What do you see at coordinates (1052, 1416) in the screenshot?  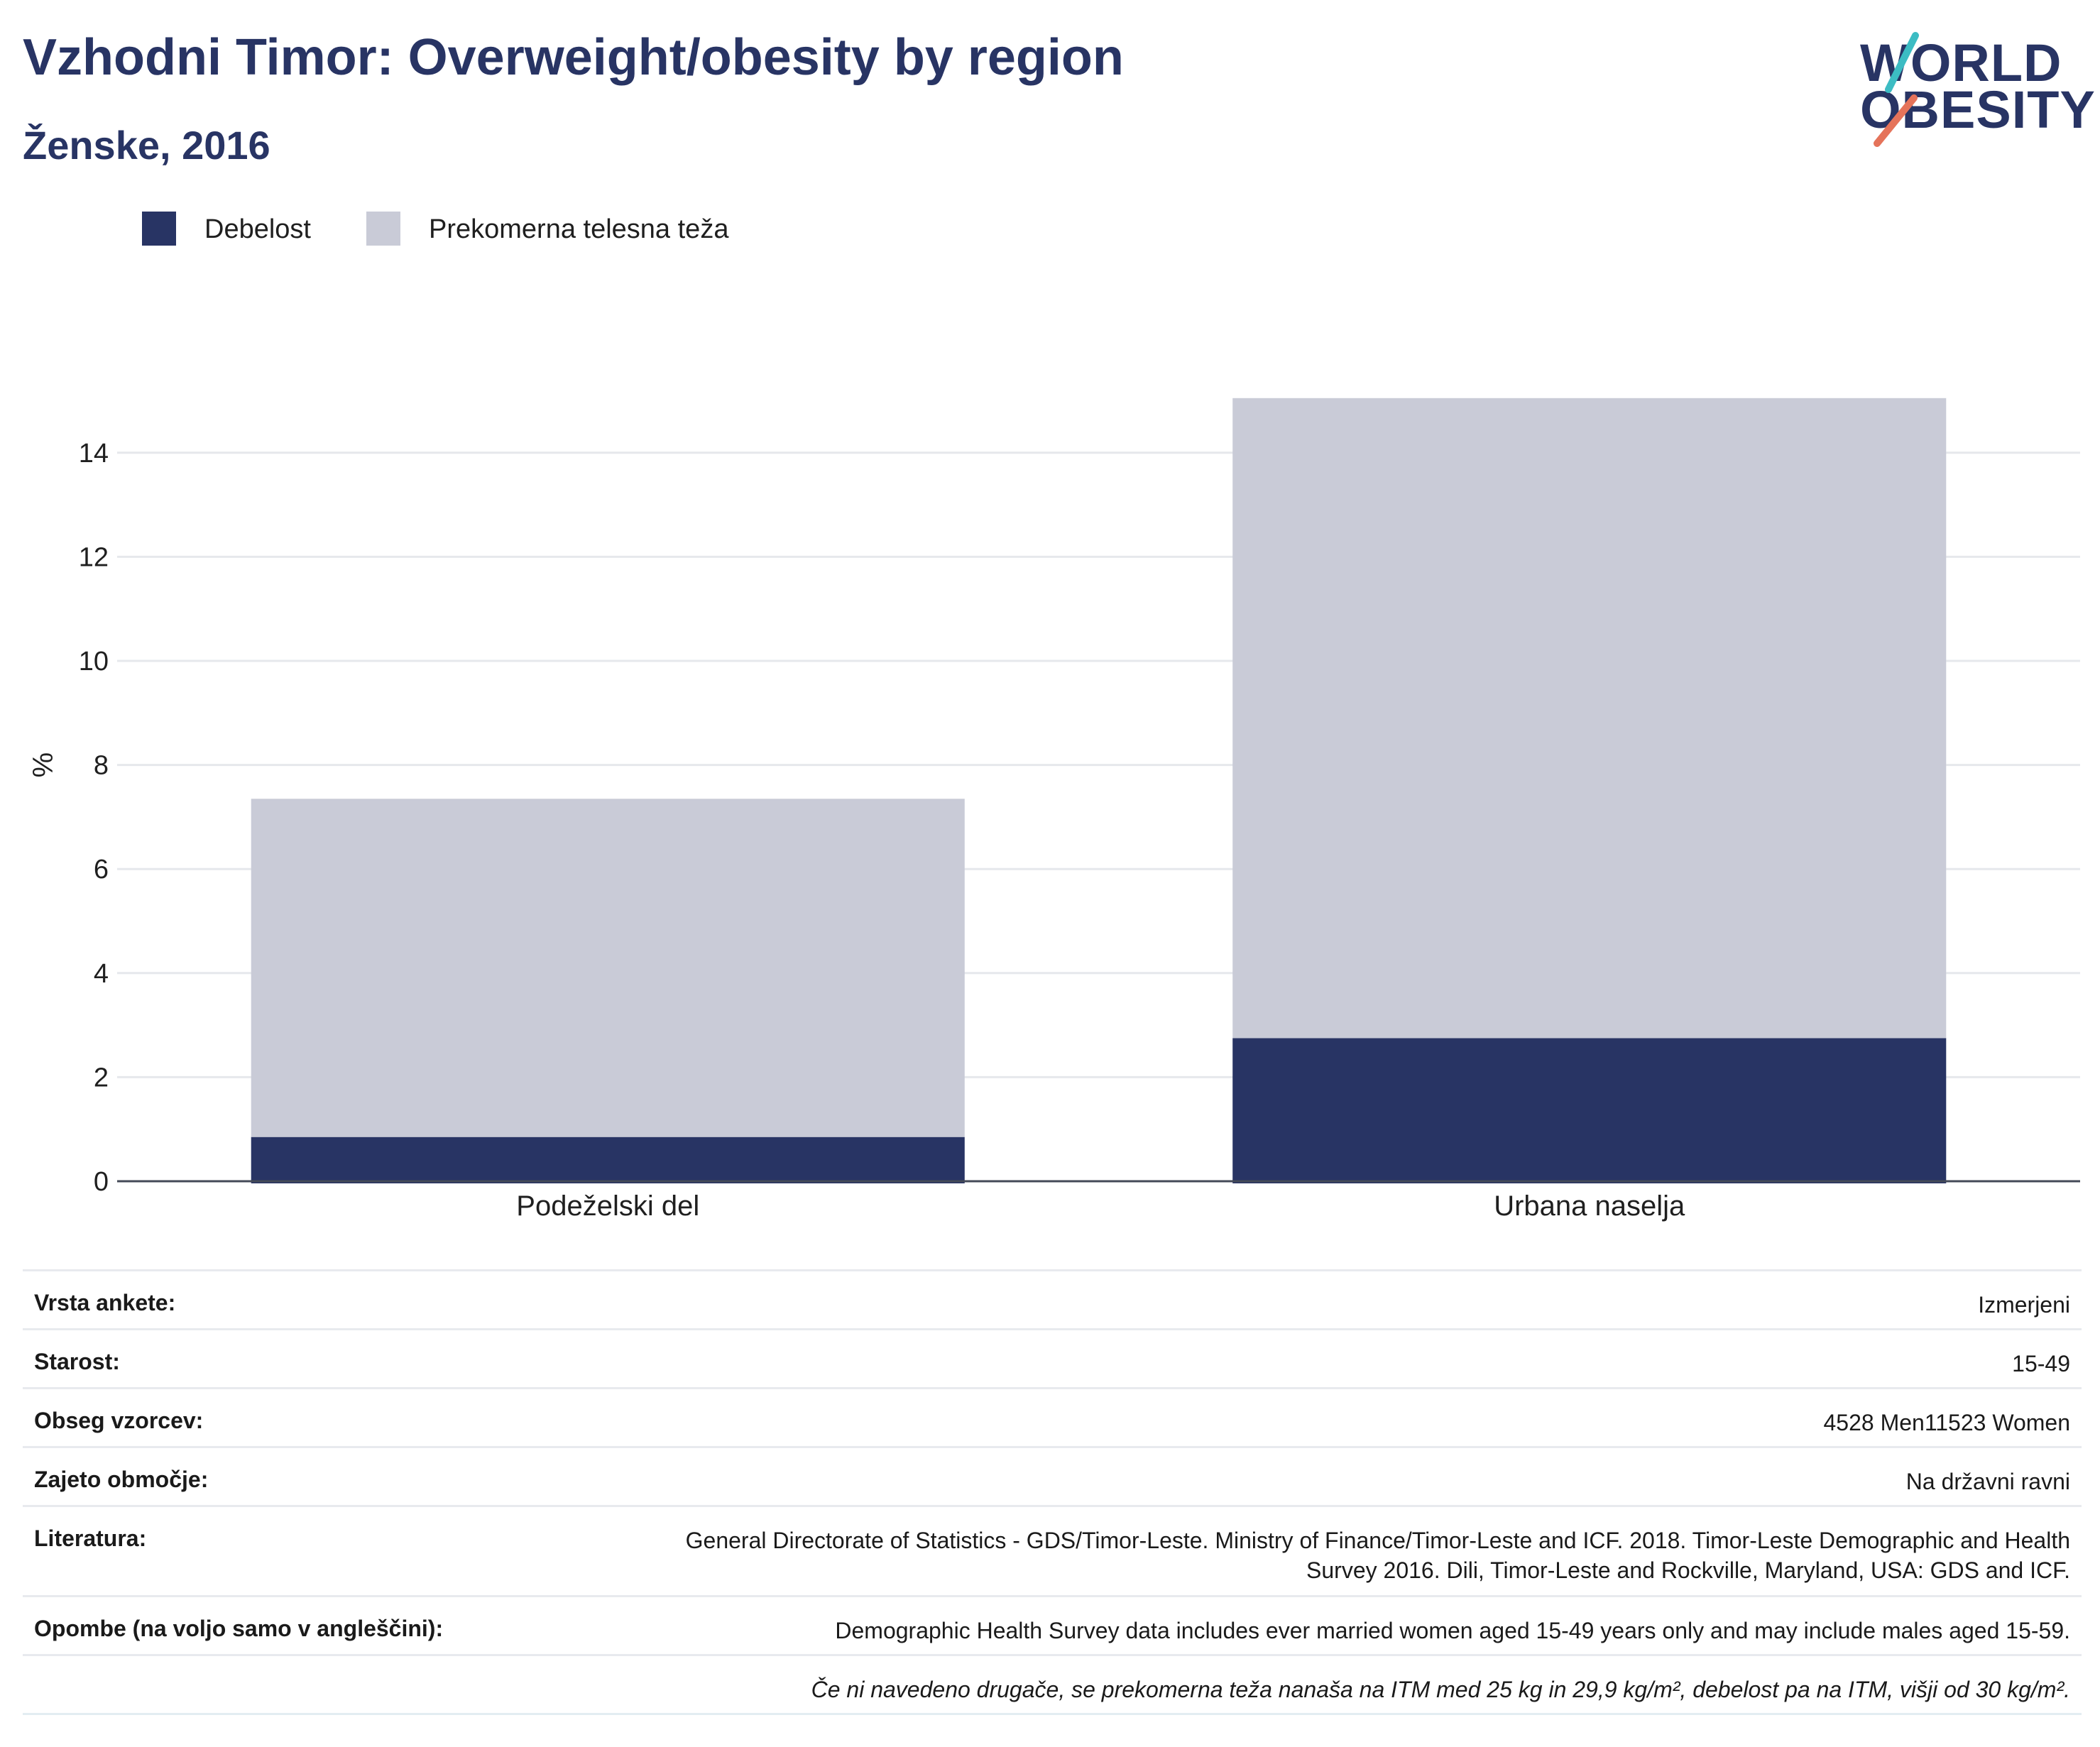 I see `info-row-sample-size: Obseg vzorcev: 4528 Men11523 Women` at bounding box center [1052, 1416].